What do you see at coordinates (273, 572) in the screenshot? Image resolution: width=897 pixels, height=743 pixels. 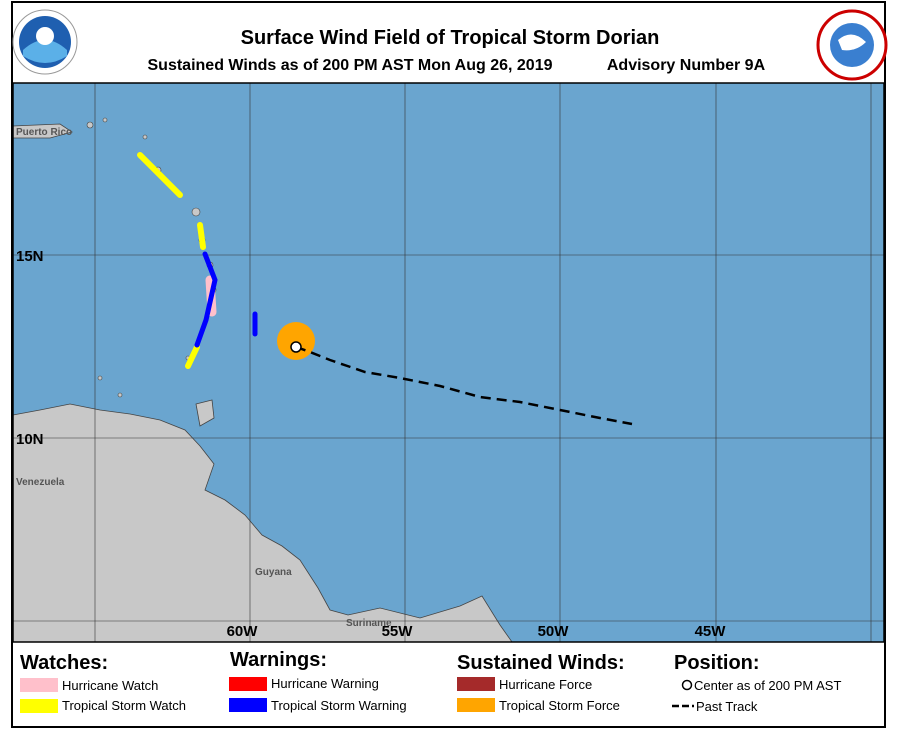 I see `place-label: Guyana` at bounding box center [273, 572].